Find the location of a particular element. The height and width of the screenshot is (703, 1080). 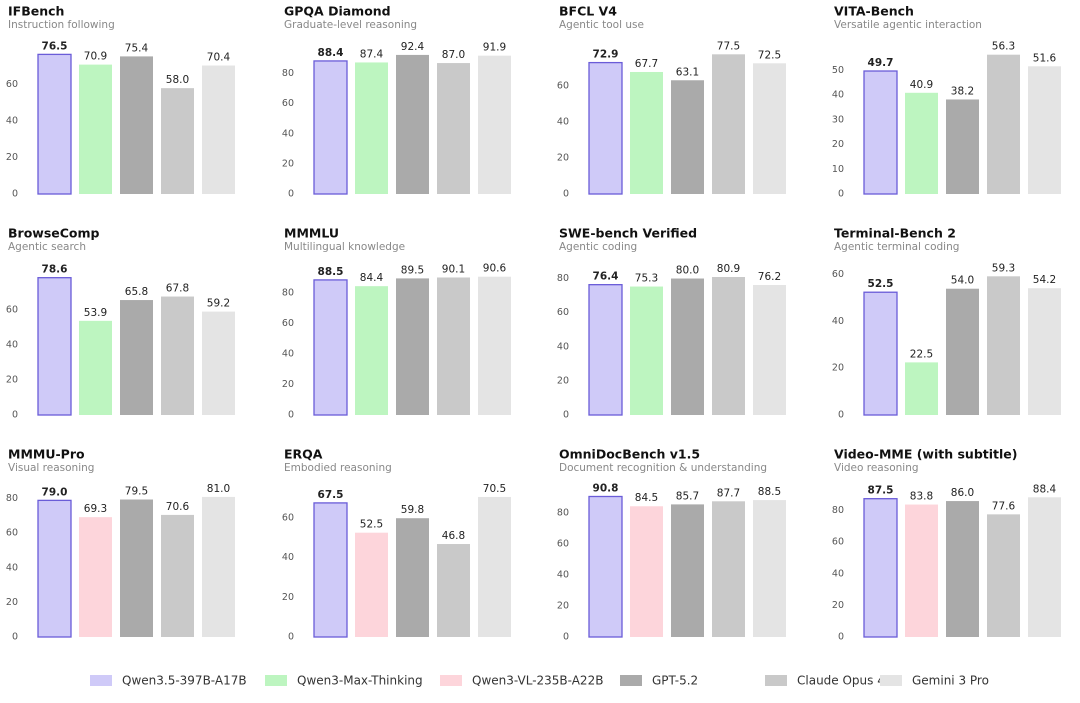

value-label: 84.4 is located at coordinates (372, 278).